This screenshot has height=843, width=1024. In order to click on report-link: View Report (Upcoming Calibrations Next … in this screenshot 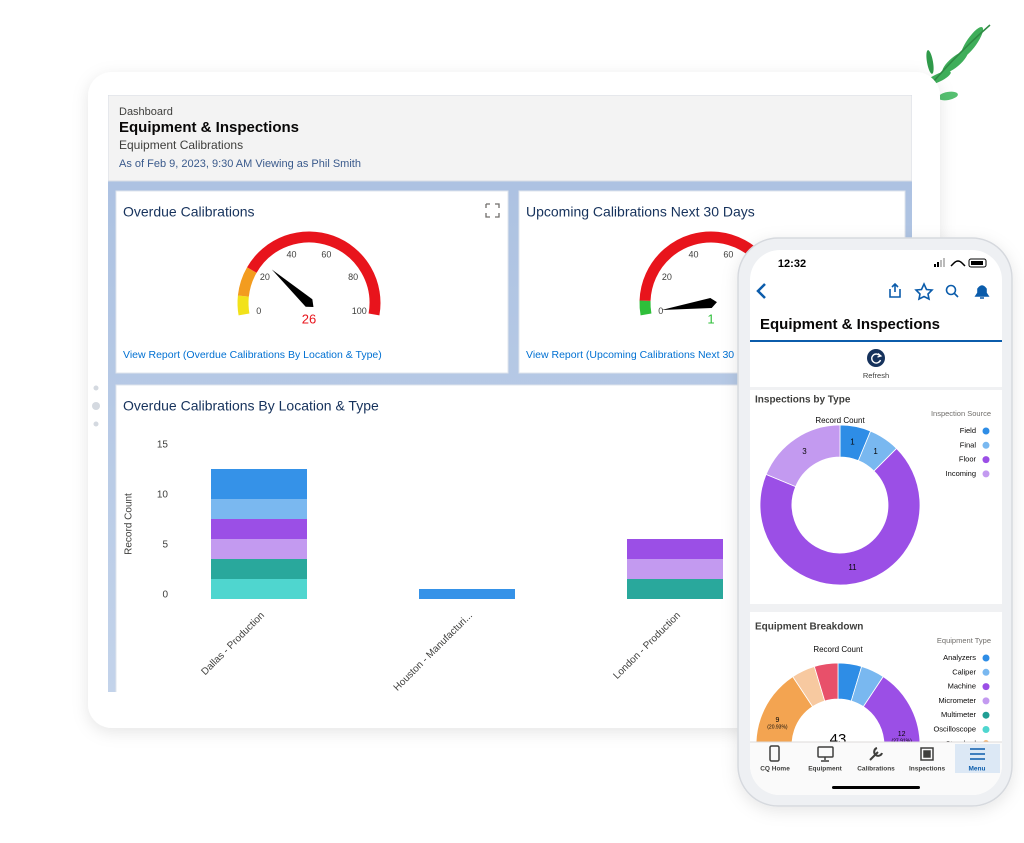, I will do `click(645, 355)`.